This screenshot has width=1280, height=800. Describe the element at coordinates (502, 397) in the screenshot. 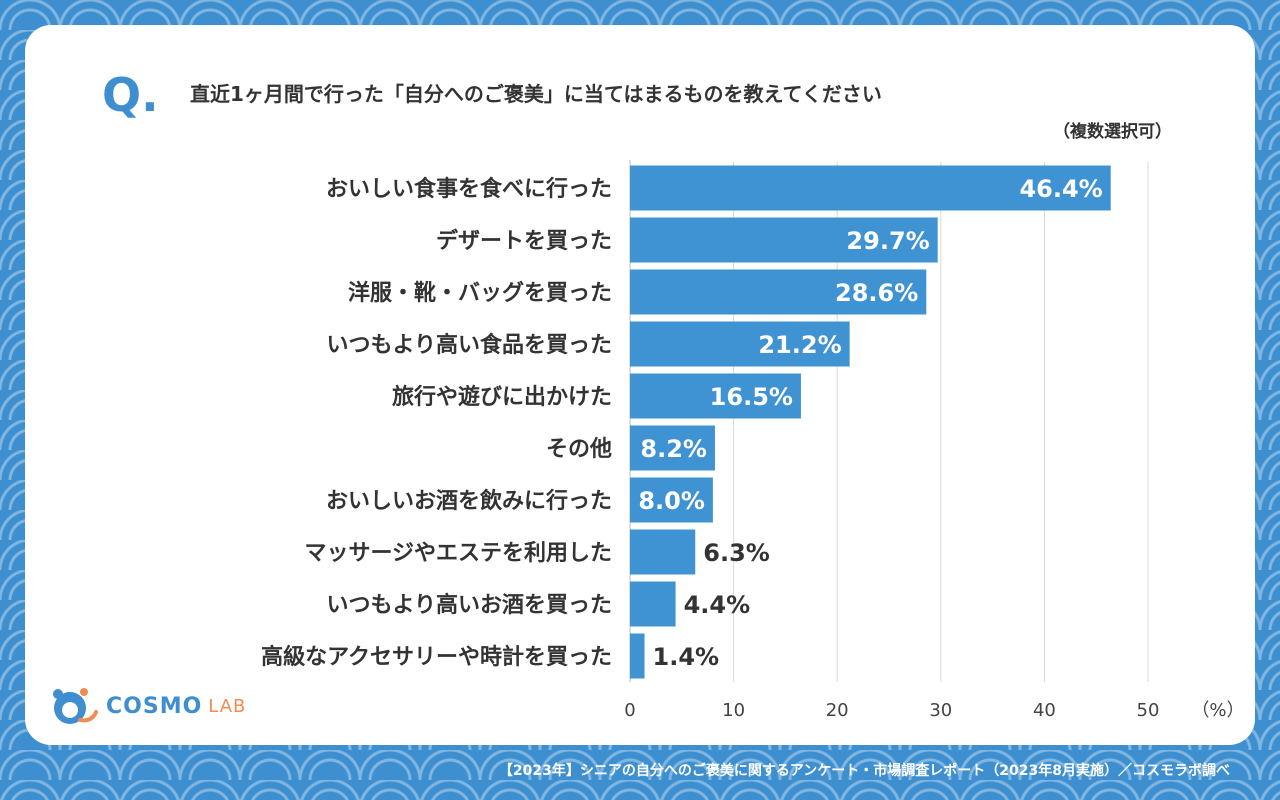

I see `category-label: 旅行や遊びに出かけた` at that location.